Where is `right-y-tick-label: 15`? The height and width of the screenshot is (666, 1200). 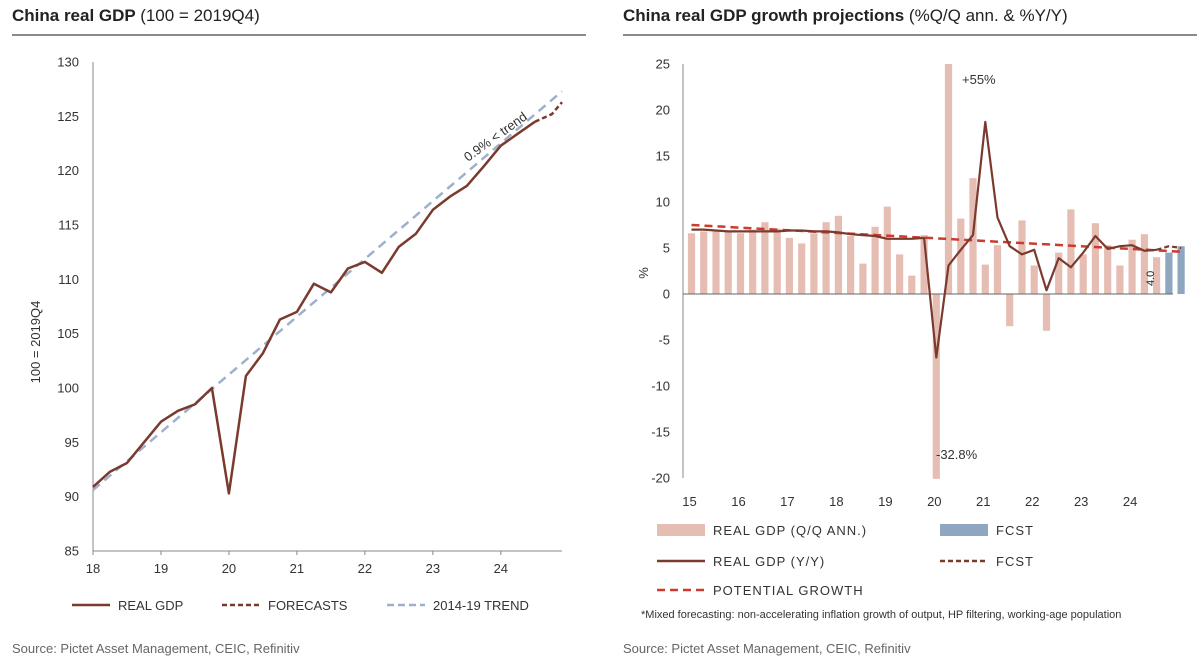
right-y-tick-label: 15 is located at coordinates (663, 156).